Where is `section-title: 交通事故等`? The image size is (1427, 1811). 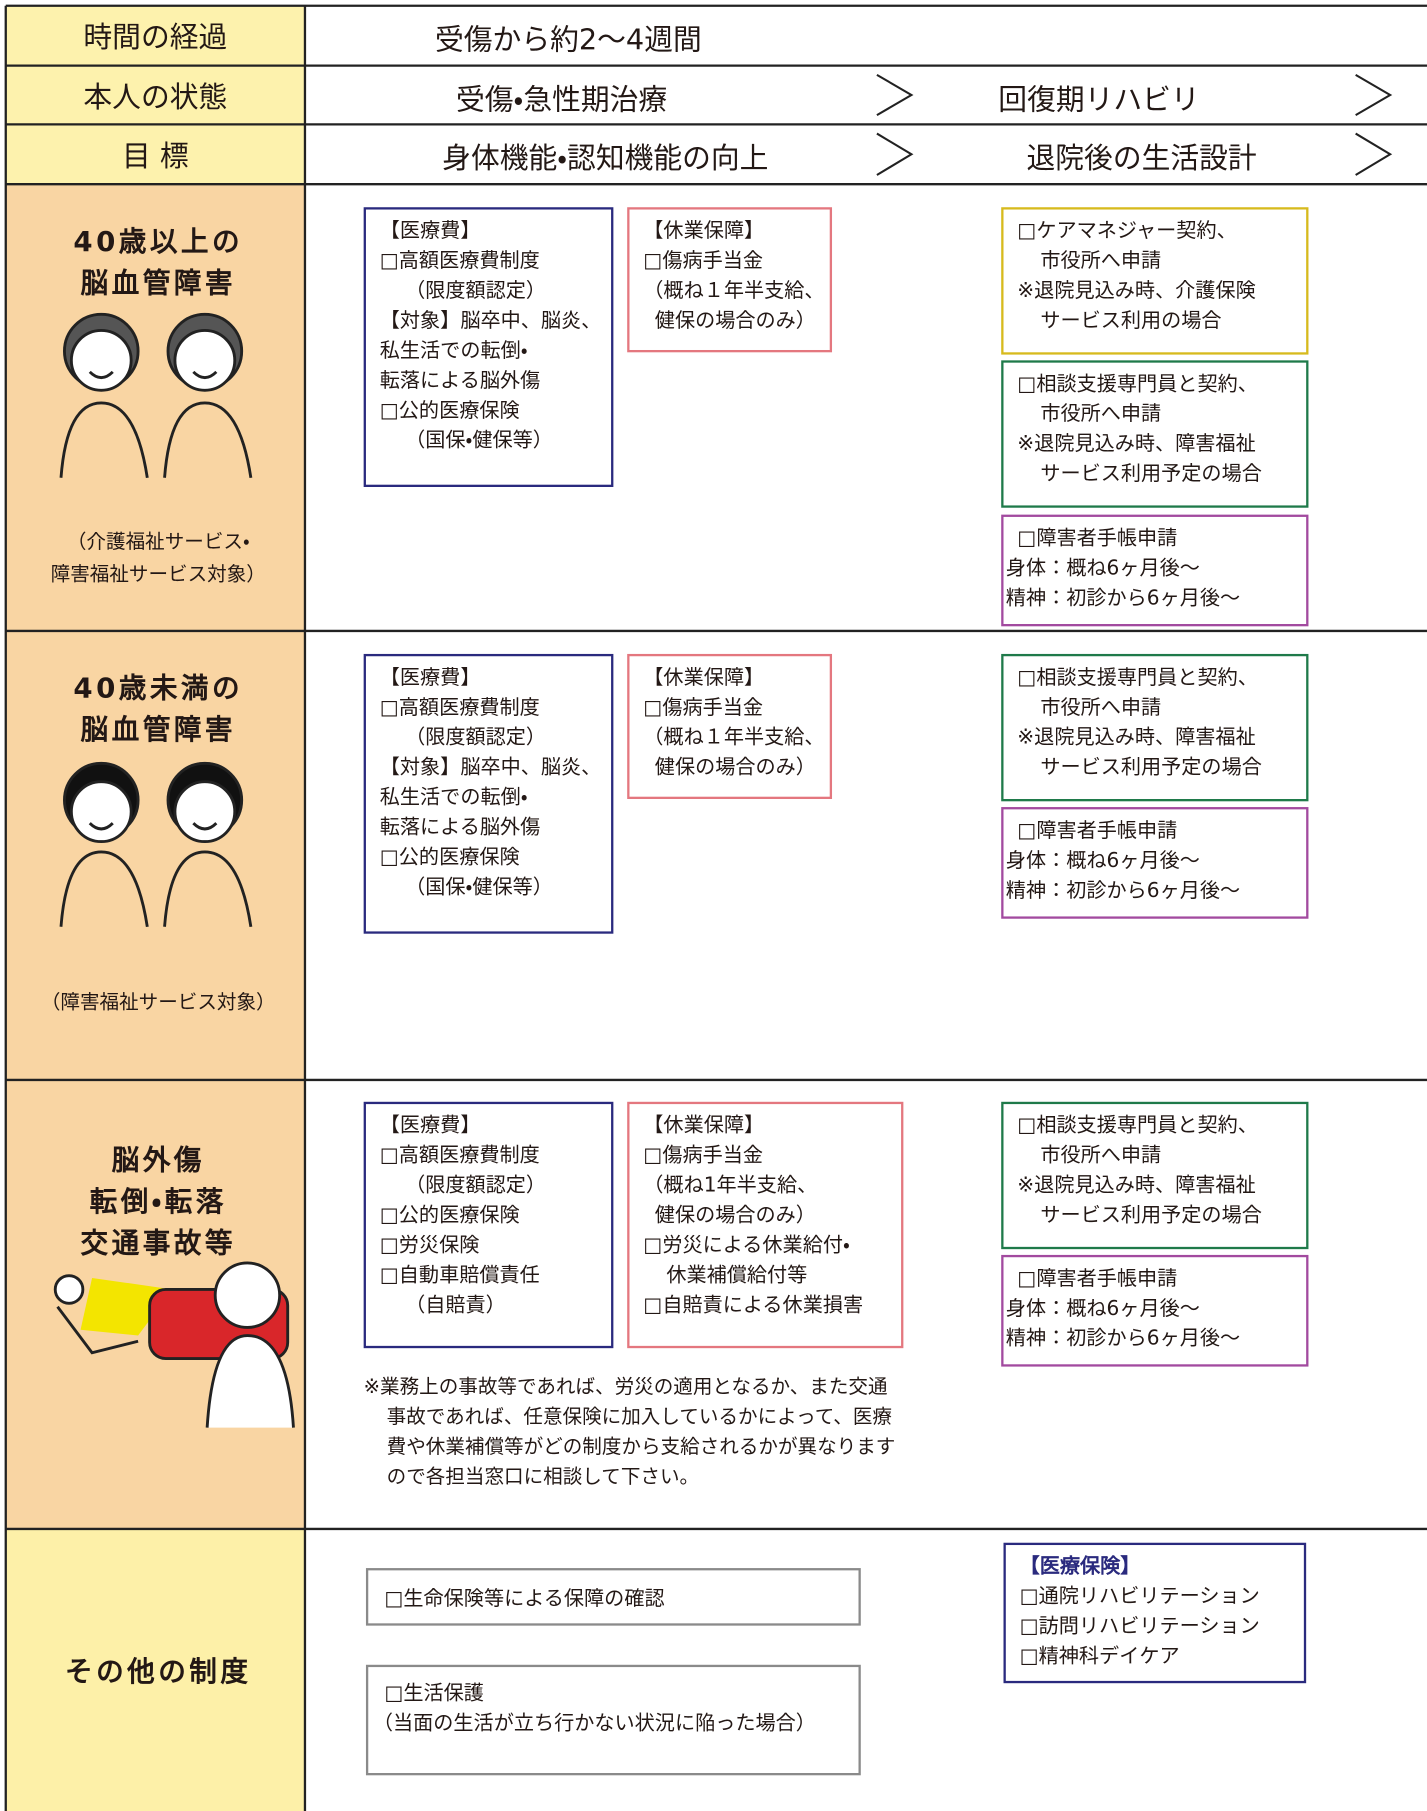 section-title: 交通事故等 is located at coordinates (158, 1243).